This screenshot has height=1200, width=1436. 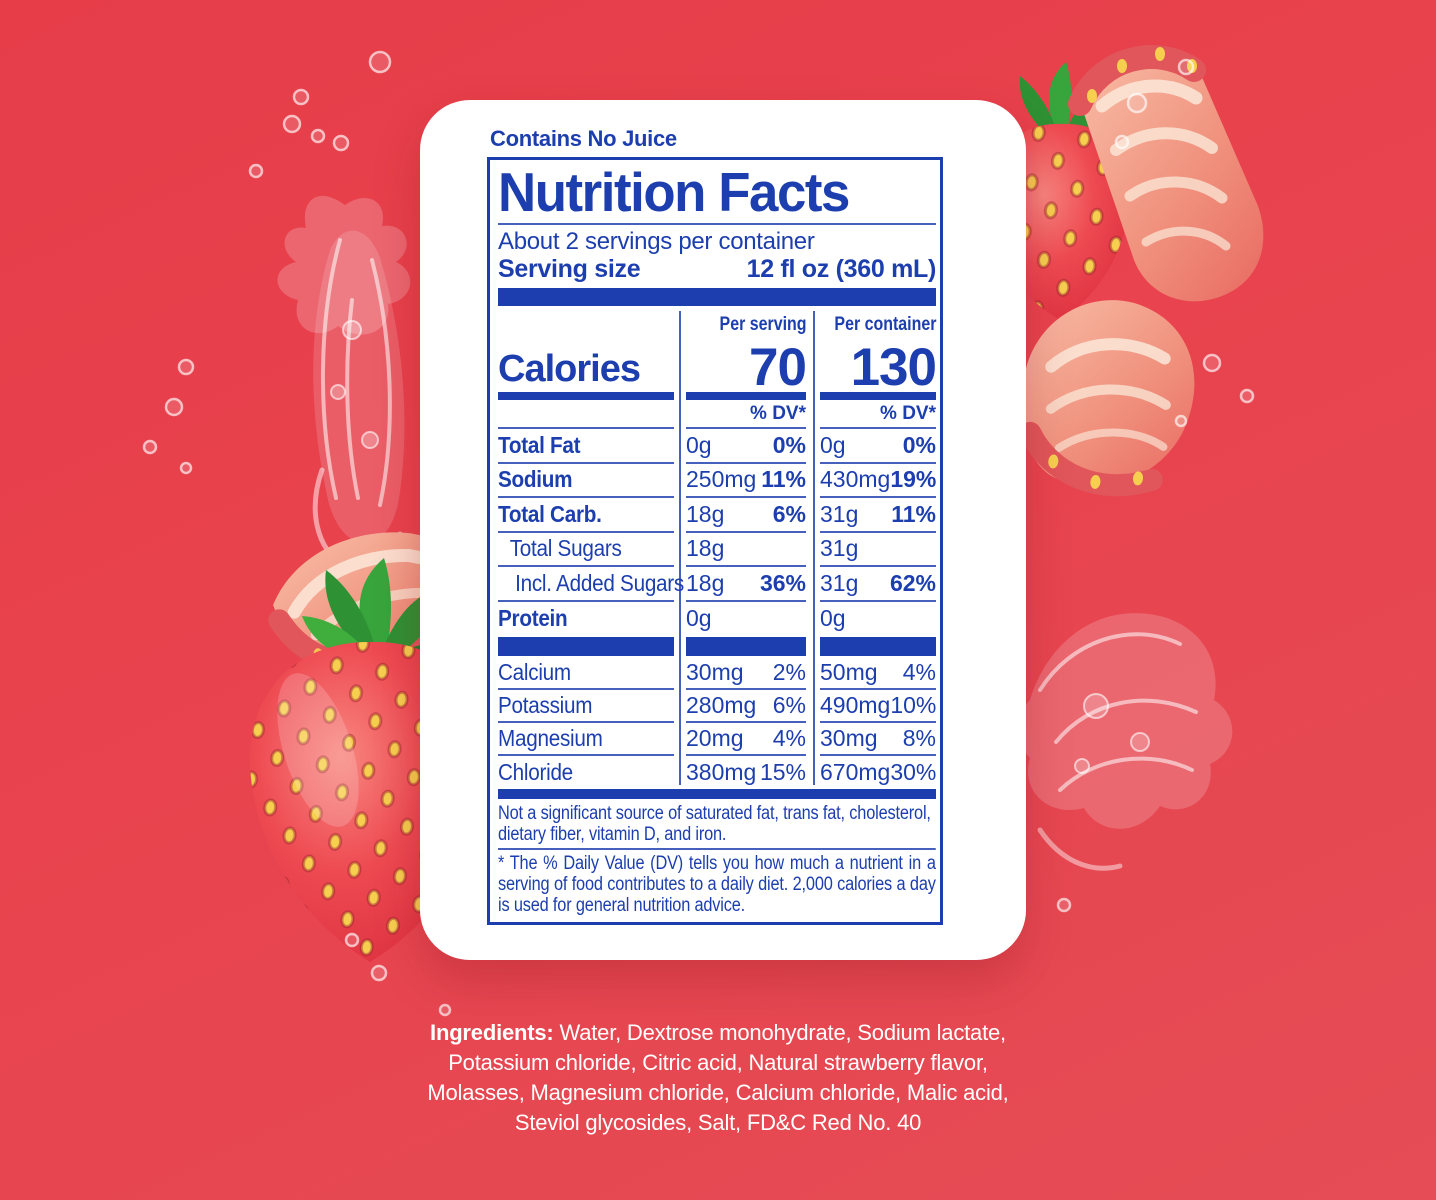 What do you see at coordinates (717, 481) in the screenshot?
I see `nutrient-row-sodium: Sodium 250mg 11% 430mg 19%` at bounding box center [717, 481].